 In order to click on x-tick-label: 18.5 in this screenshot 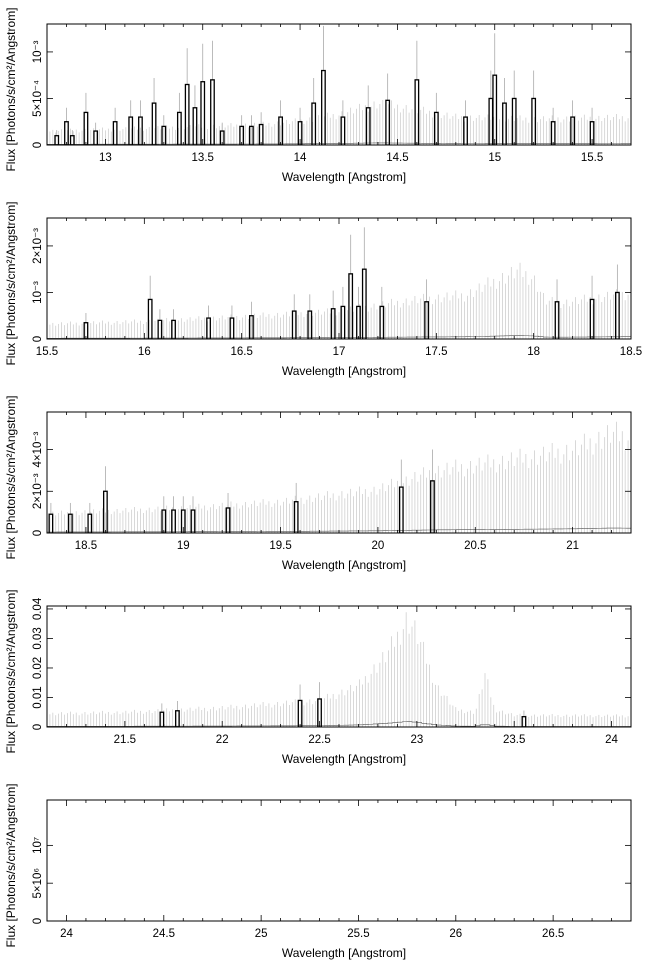, I will do `click(86, 546)`.